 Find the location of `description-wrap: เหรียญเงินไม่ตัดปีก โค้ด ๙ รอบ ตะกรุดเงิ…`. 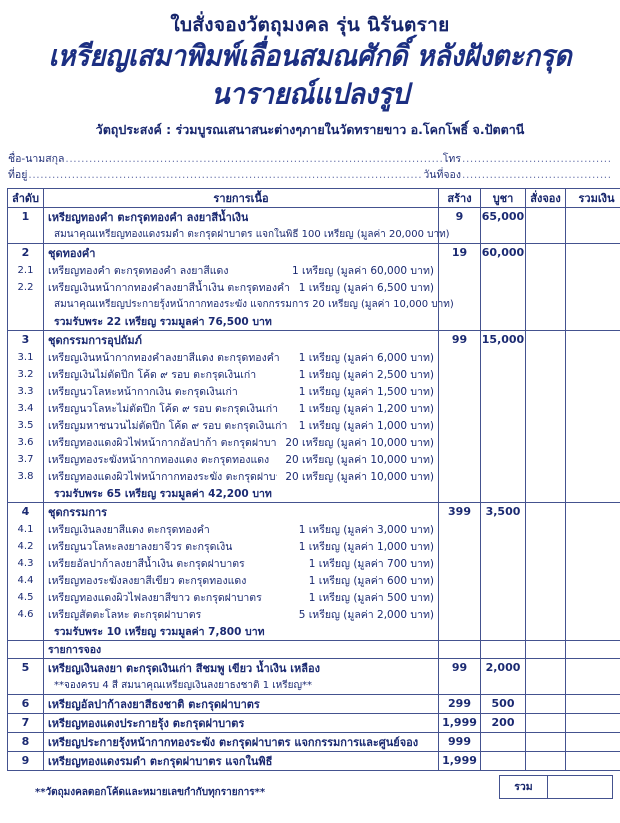

description-wrap: เหรียญเงินไม่ตัดปีก โค้ด ๙ รอบ ตะกรุดเงิ… is located at coordinates (241, 374).